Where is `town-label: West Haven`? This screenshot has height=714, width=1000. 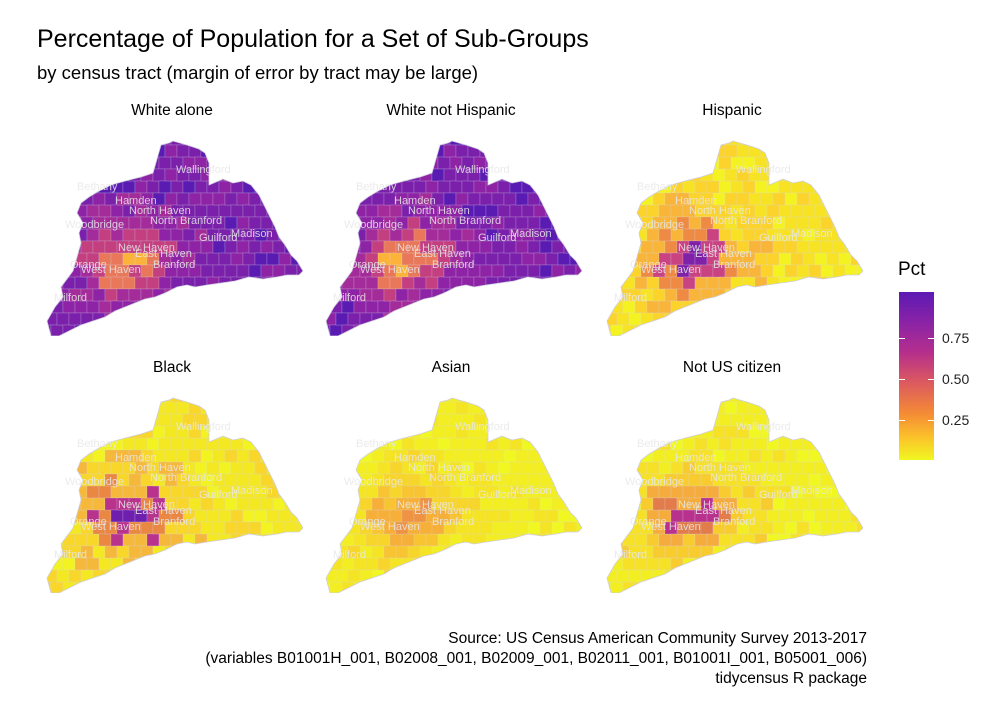 town-label: West Haven is located at coordinates (390, 527).